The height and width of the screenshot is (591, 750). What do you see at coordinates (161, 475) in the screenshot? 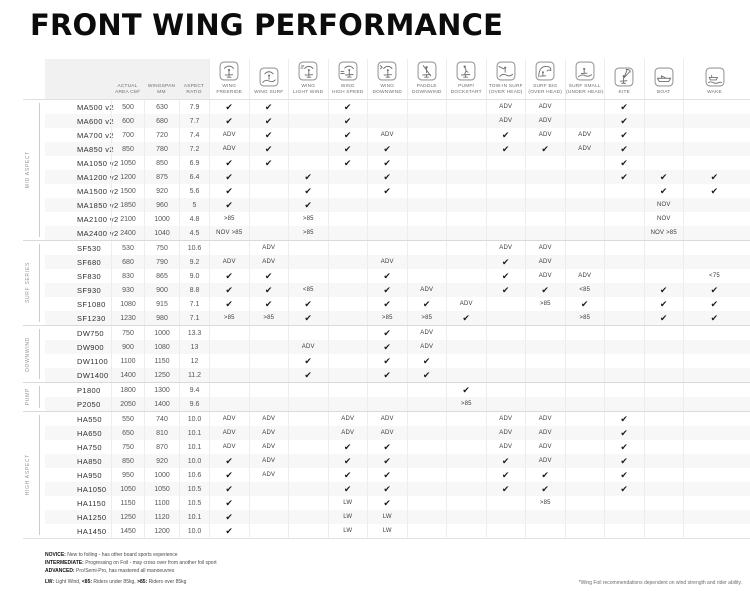
I see `wingspan-cell: 1000` at bounding box center [161, 475].